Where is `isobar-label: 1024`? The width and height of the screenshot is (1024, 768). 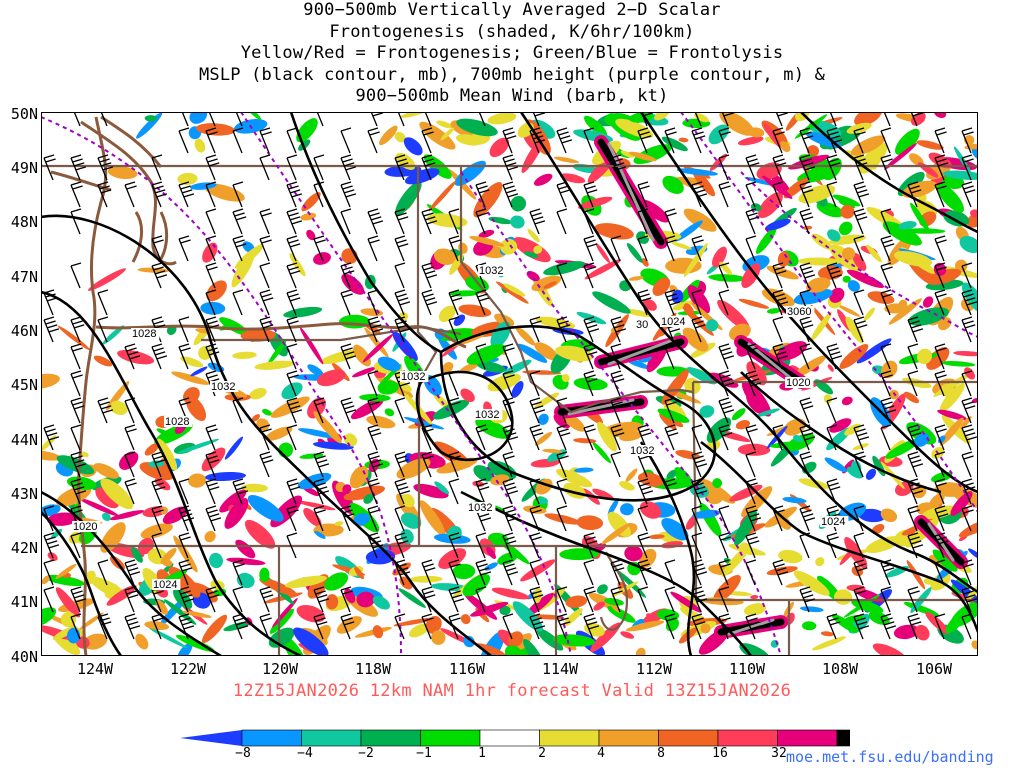 isobar-label: 1024 is located at coordinates (165, 585).